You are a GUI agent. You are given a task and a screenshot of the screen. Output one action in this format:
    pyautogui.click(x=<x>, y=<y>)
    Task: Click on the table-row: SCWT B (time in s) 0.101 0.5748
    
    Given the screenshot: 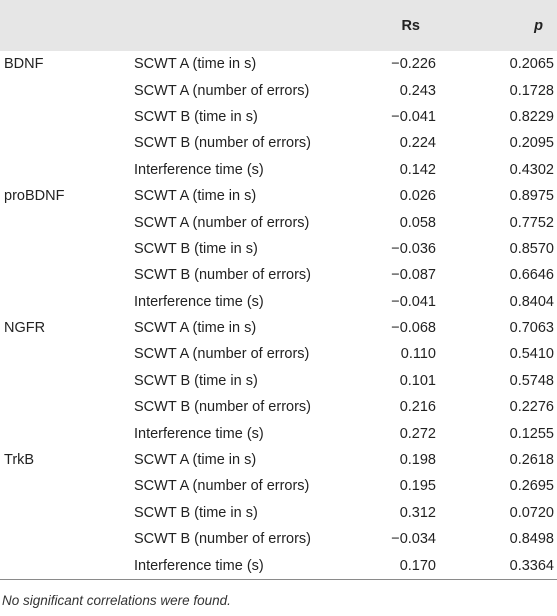 What is the action you would take?
    pyautogui.click(x=278, y=381)
    